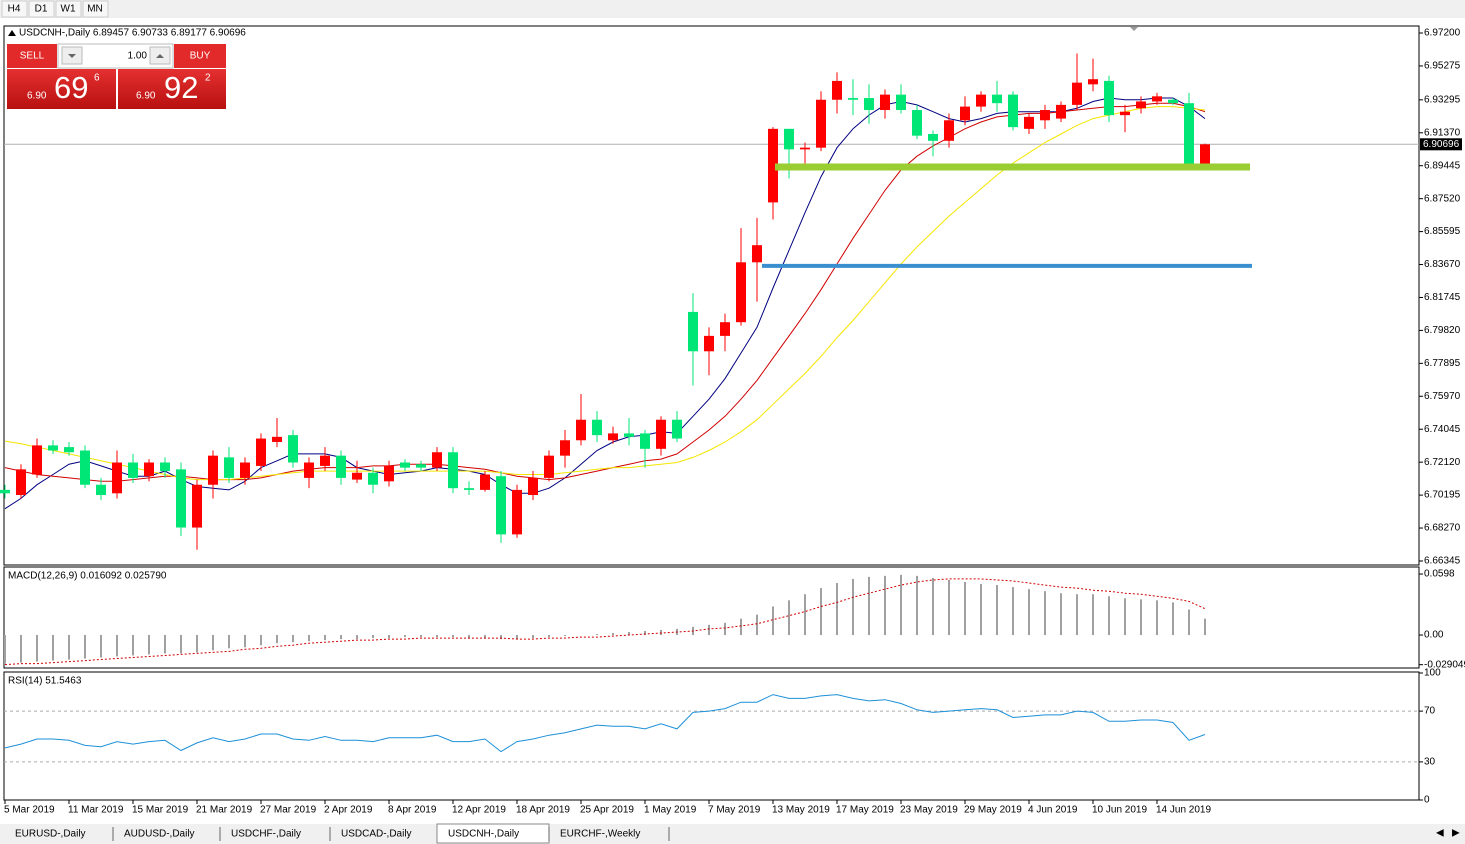 This screenshot has height=844, width=1465. Describe the element at coordinates (1134, 29) in the screenshot. I see `shift-marker` at that location.